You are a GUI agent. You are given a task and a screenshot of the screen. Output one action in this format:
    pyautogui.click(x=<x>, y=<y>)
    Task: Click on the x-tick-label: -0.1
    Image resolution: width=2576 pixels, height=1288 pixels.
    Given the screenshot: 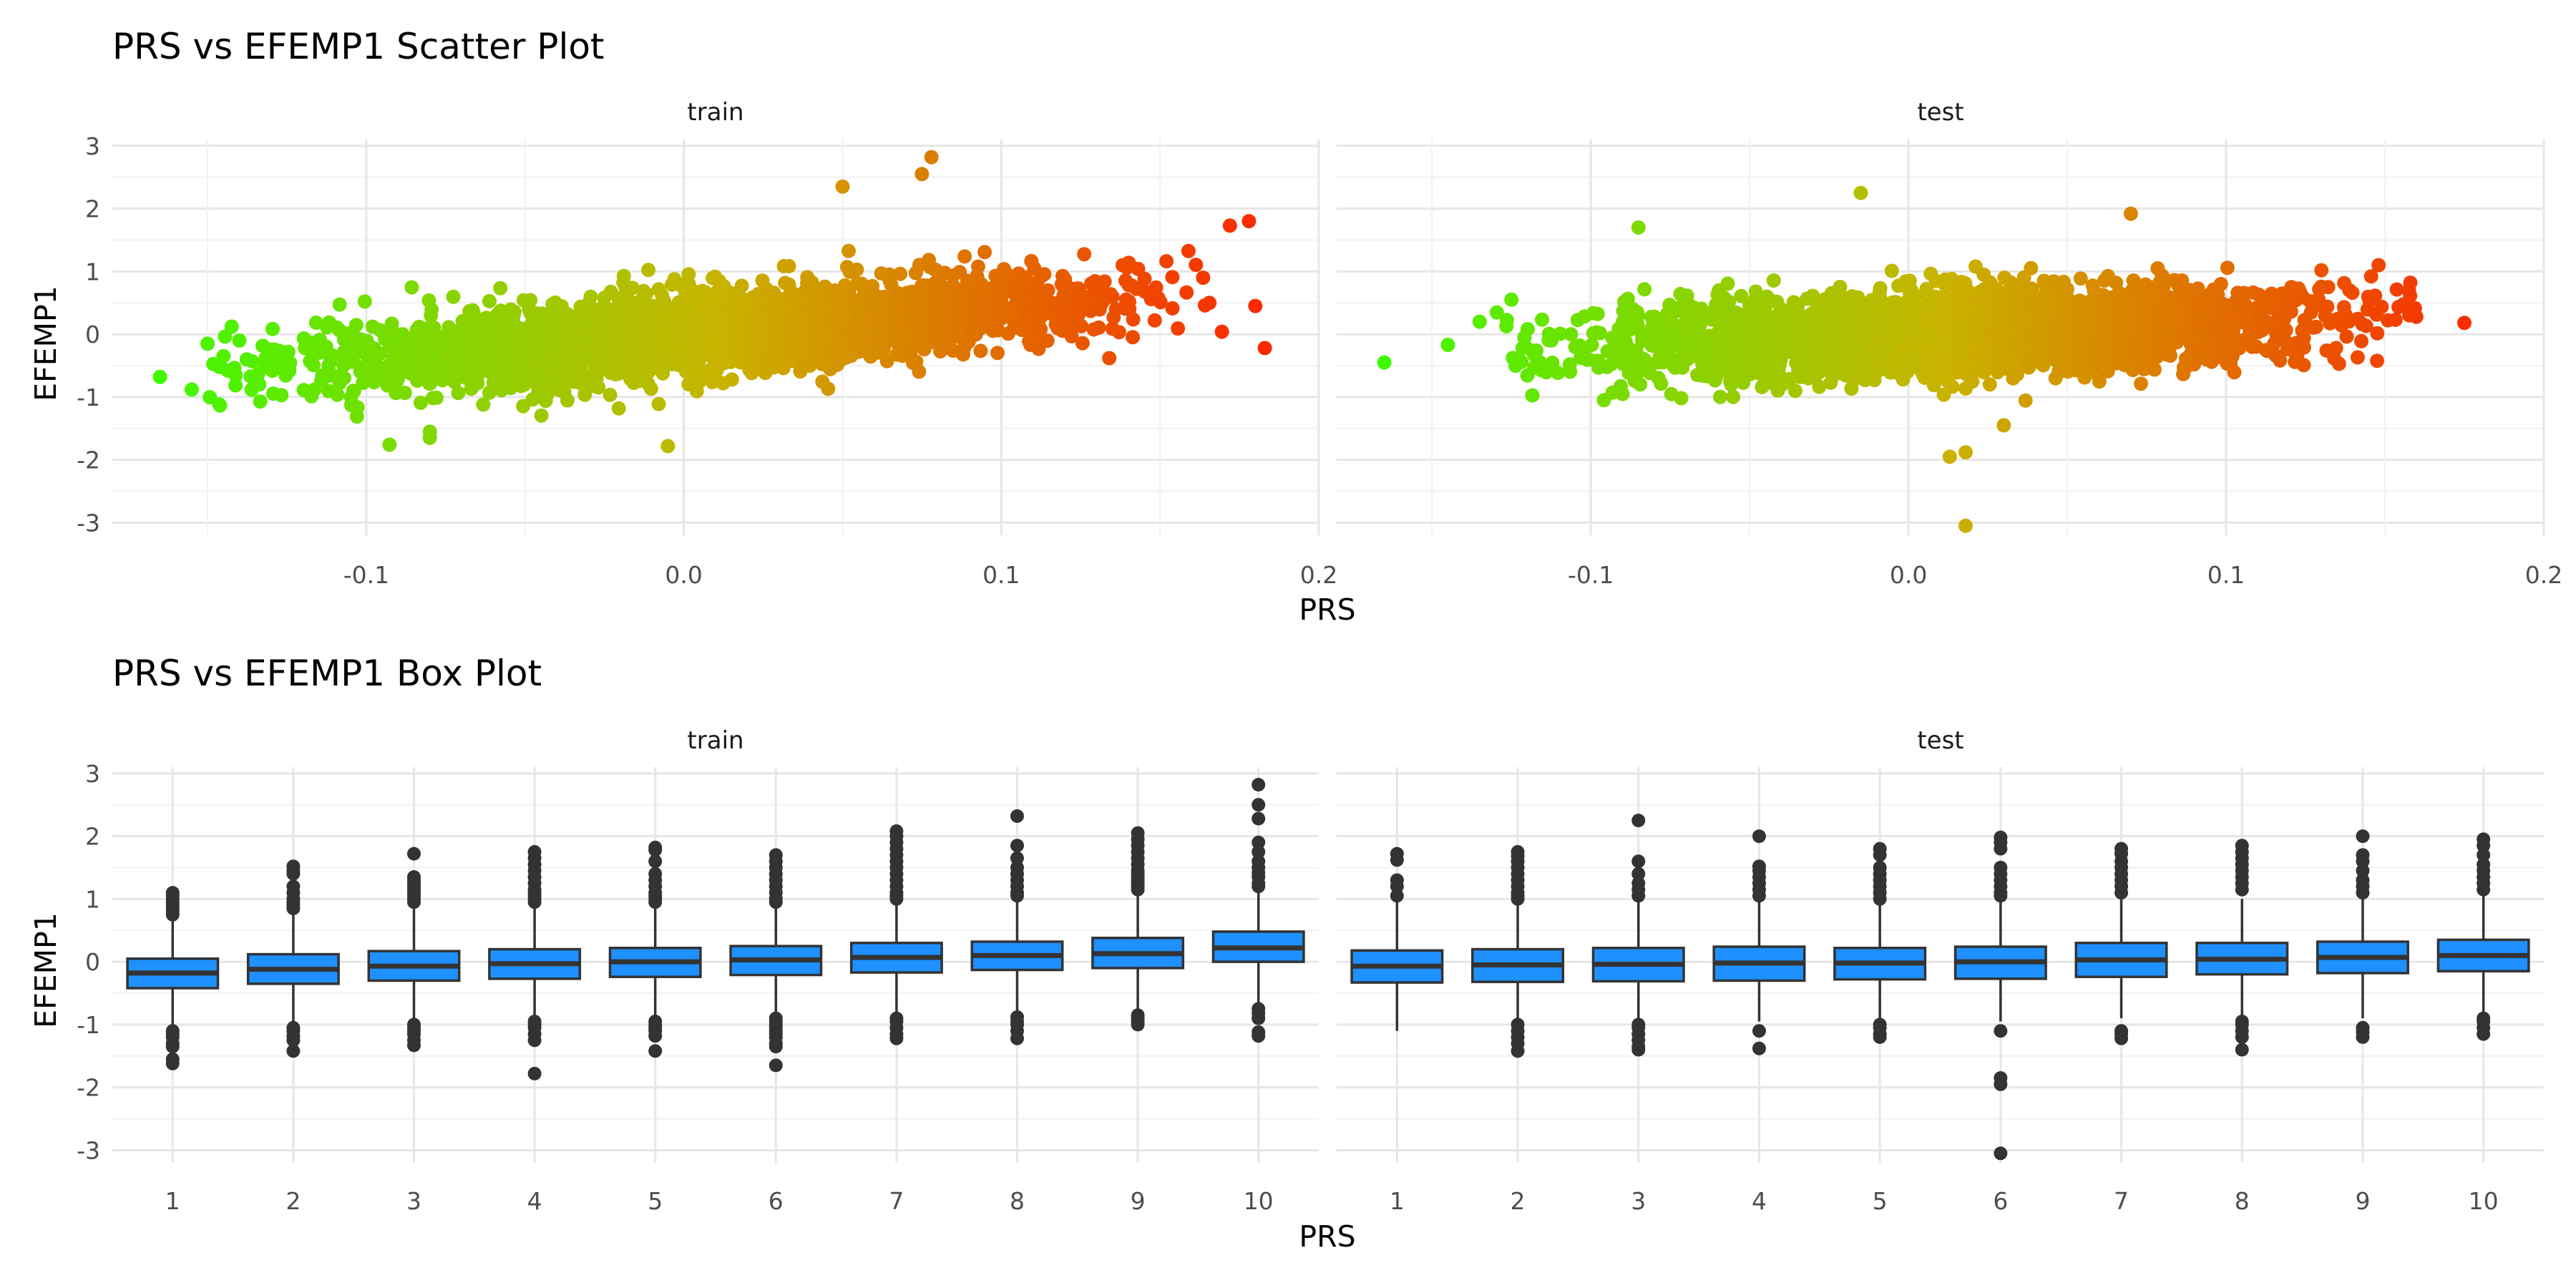 What is the action you would take?
    pyautogui.click(x=366, y=575)
    